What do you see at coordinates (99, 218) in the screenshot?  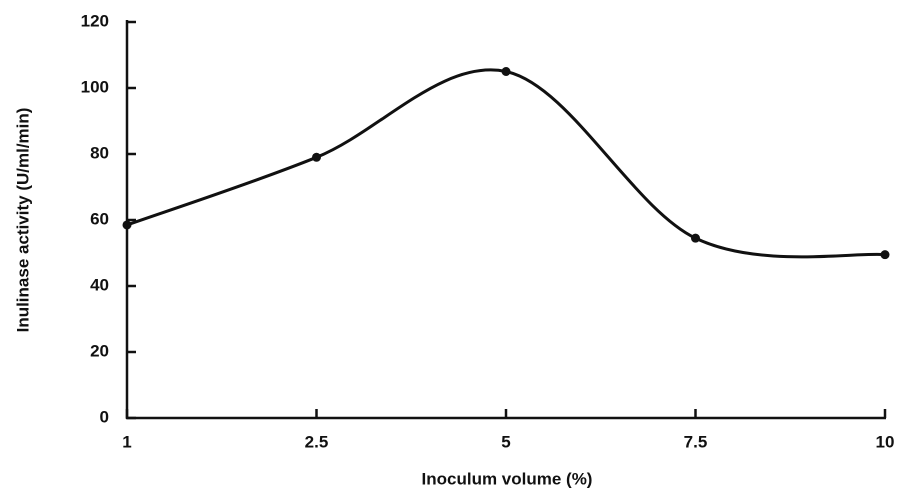 I see `y-tick-label: 60` at bounding box center [99, 218].